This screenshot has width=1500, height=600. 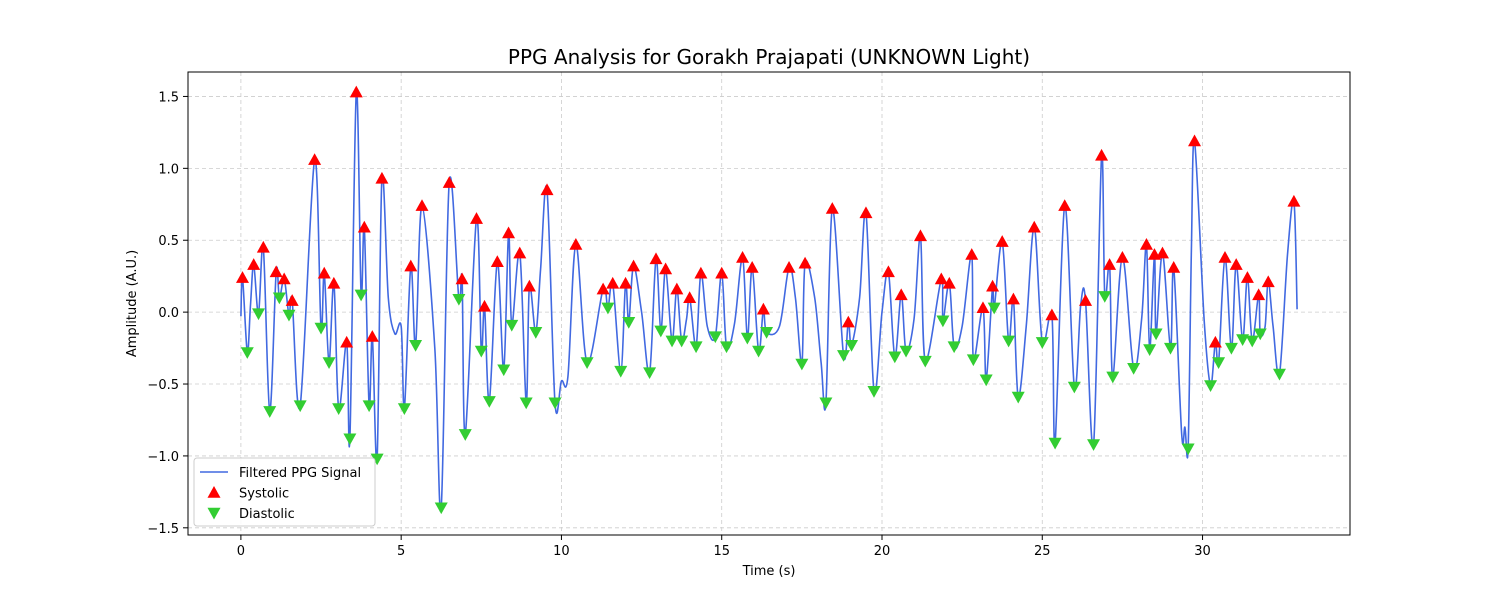 What do you see at coordinates (267, 514) in the screenshot?
I see `legend-label: Diastolic` at bounding box center [267, 514].